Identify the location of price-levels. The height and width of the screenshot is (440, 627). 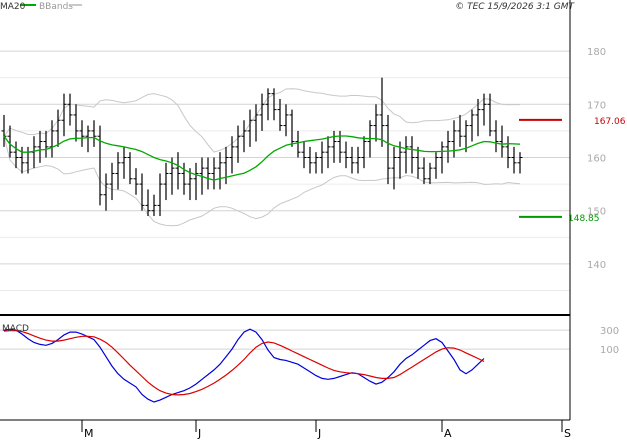
(540, 168).